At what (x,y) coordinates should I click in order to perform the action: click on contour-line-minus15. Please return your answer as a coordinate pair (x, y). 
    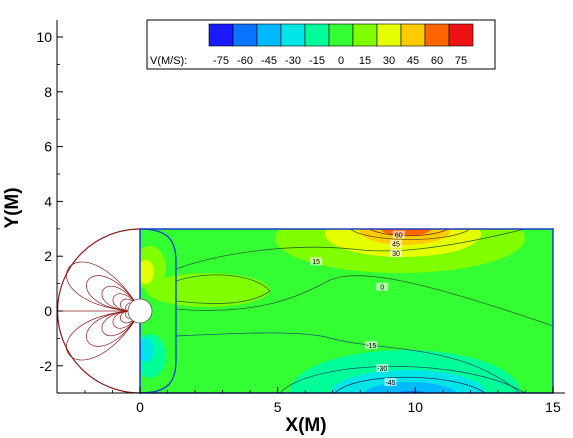
    Looking at the image, I should click on (348, 362).